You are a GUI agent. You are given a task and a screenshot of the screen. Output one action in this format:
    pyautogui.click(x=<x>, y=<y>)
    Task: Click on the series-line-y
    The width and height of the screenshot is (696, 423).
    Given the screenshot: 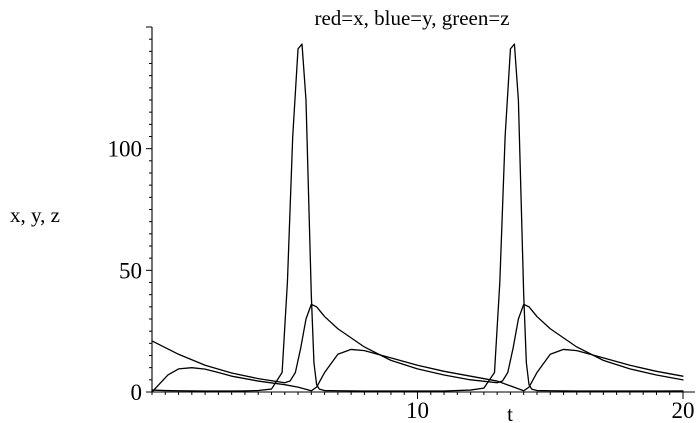 What is the action you would take?
    pyautogui.click(x=417, y=343)
    